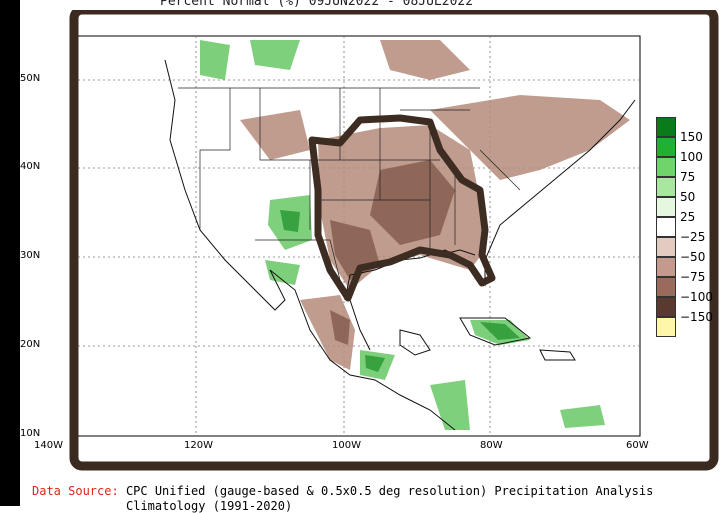  What do you see at coordinates (346, 445) in the screenshot?
I see `lon-label: 100W` at bounding box center [346, 445].